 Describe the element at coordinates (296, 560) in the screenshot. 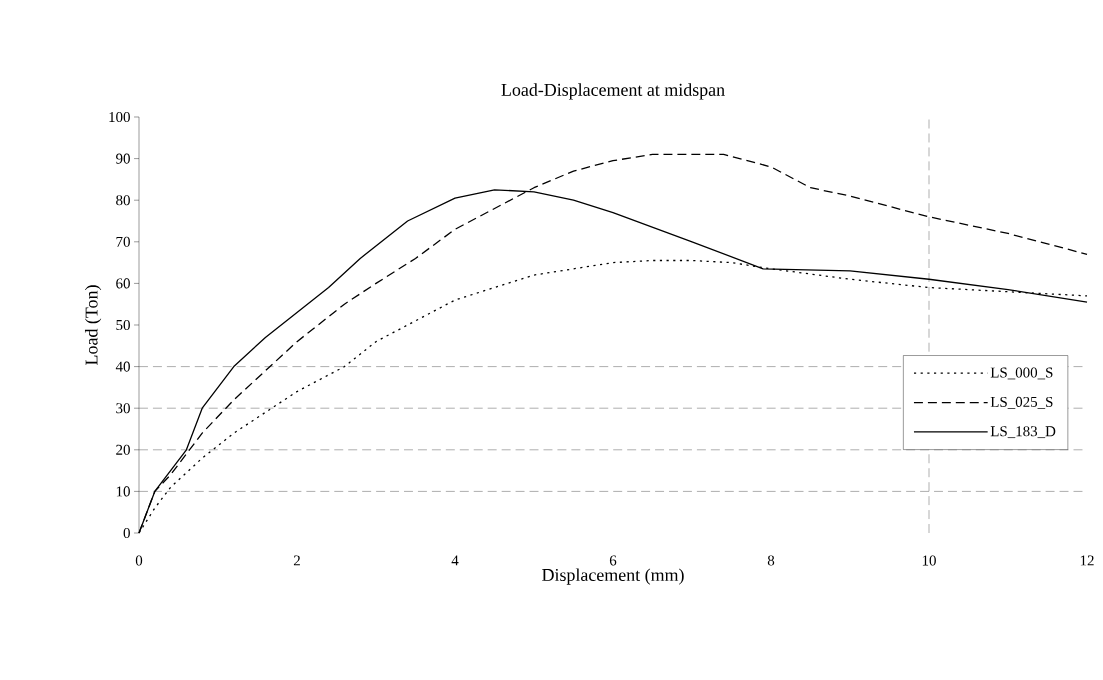

I see `x-tick-label: 2` at that location.